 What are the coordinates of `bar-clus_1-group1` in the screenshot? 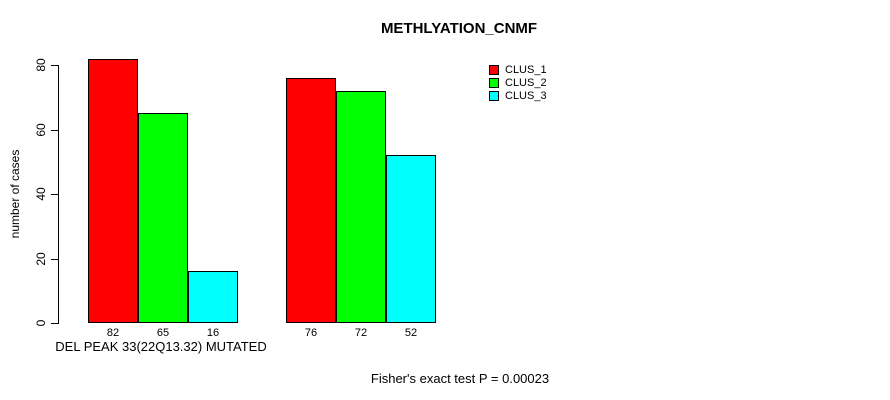 It's located at (113, 191).